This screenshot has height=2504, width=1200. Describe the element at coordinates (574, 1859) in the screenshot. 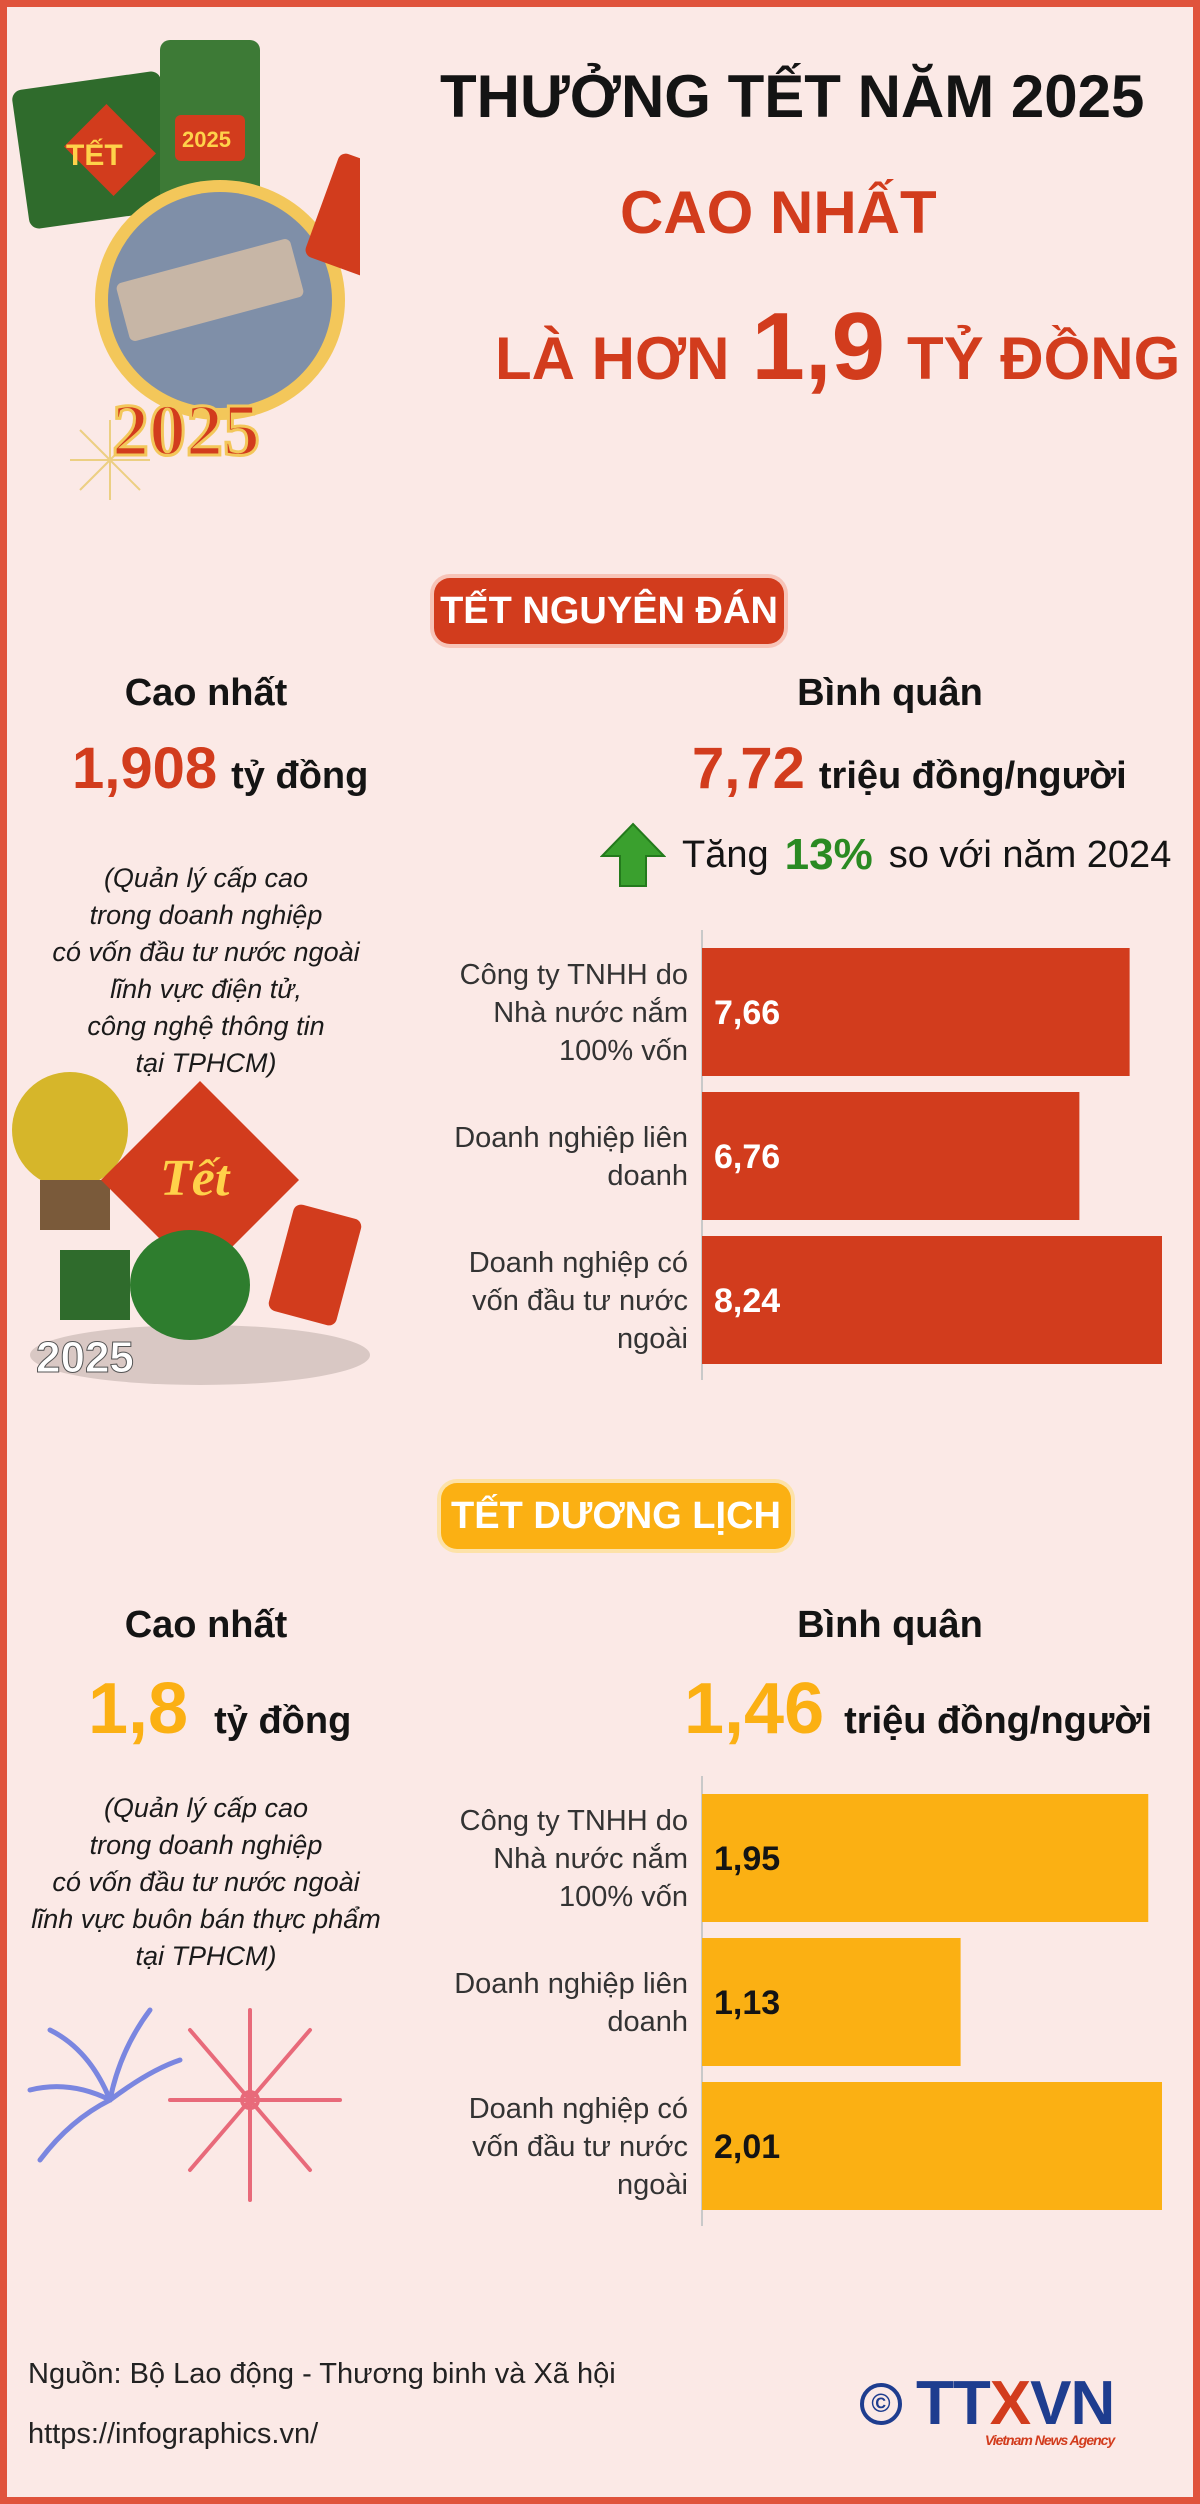

I see `chart2-category-1: Công ty TNHH do Nhà nước nắm 100% vốn` at that location.